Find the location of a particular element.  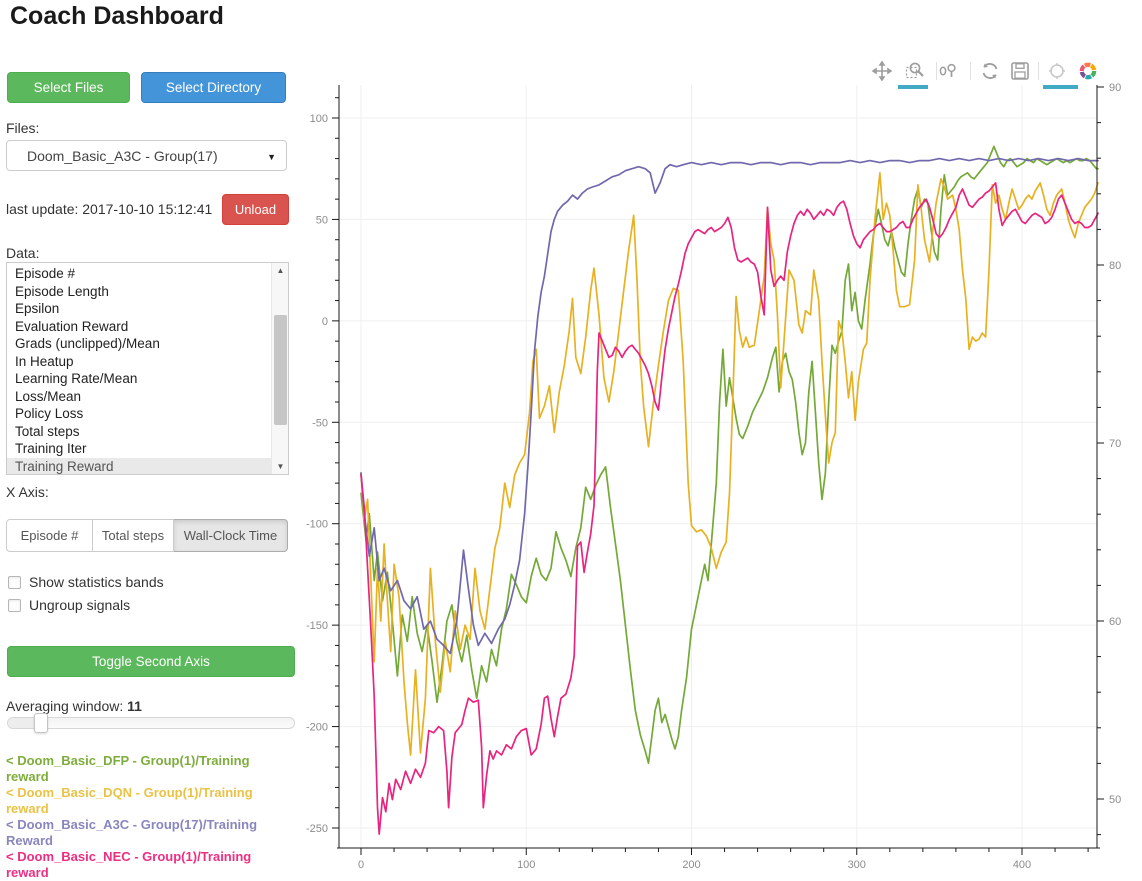

data-list-item: Total steps is located at coordinates (47, 431).